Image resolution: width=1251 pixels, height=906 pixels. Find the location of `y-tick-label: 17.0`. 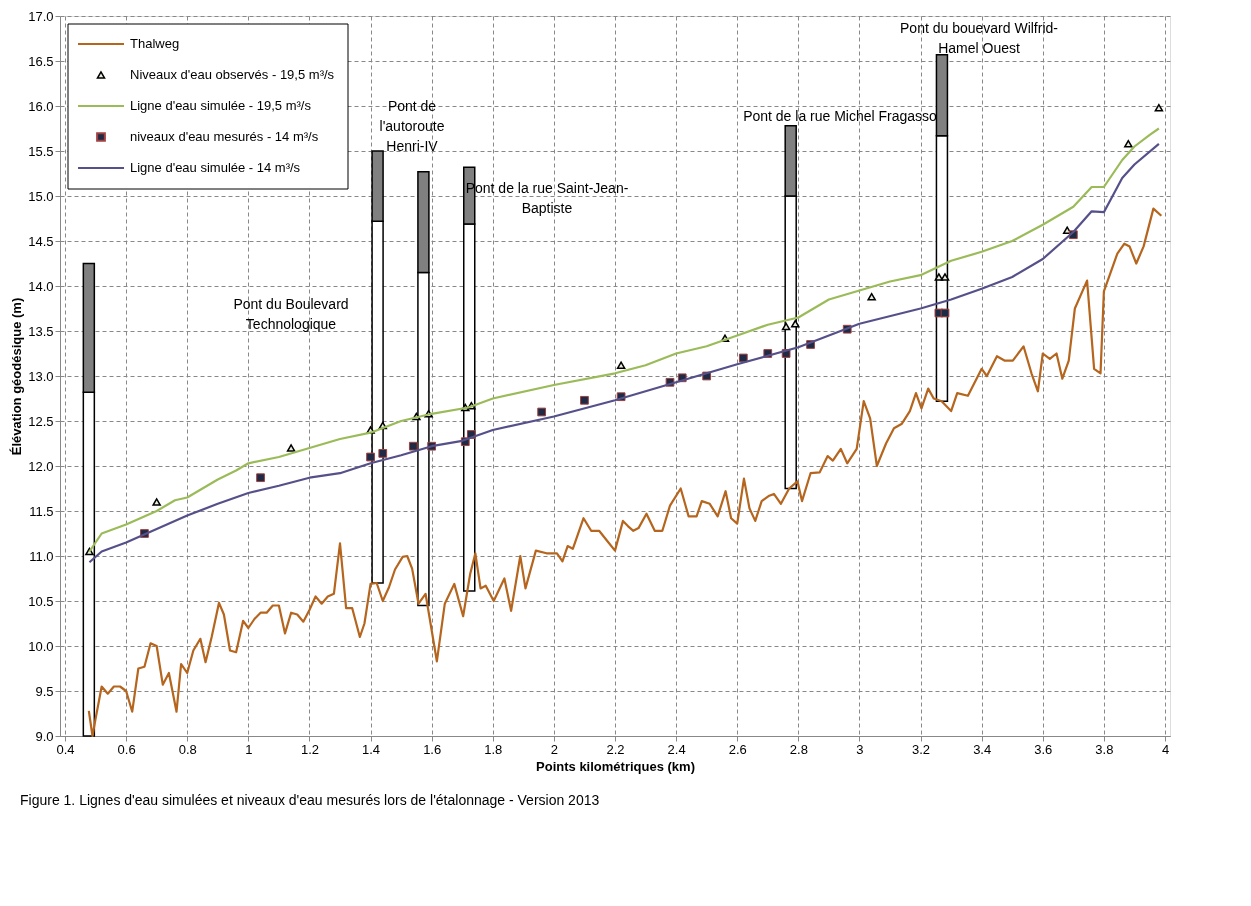

y-tick-label: 17.0 is located at coordinates (41, 16).